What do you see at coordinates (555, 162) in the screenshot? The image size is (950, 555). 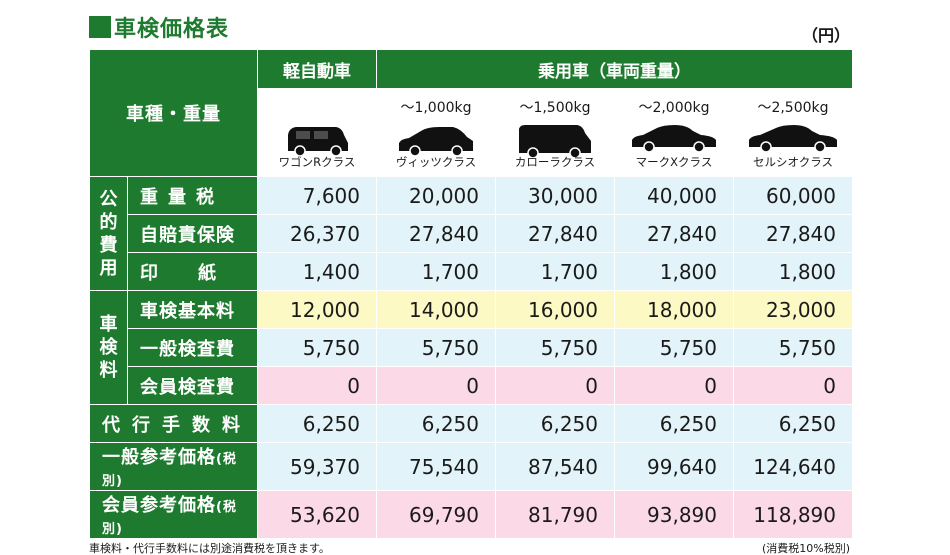 I see `car-class: カローラクラス` at bounding box center [555, 162].